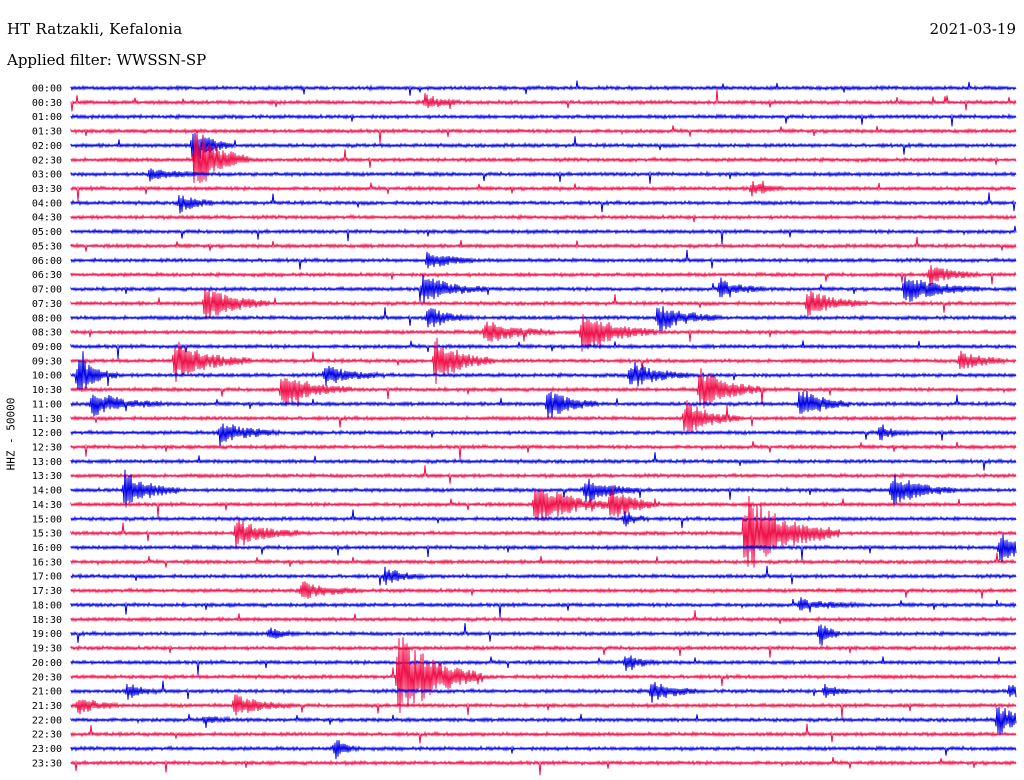 Image resolution: width=1024 pixels, height=780 pixels. Describe the element at coordinates (47, 562) in the screenshot. I see `time-label-1630: 16:30` at that location.